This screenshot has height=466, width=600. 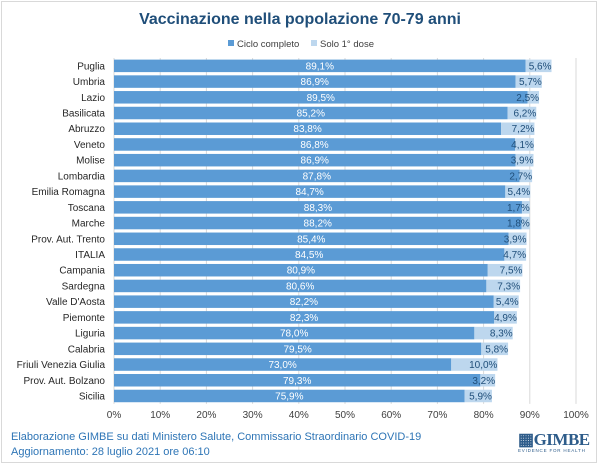 I want to click on x-tick-label: 100%, so click(x=576, y=415).